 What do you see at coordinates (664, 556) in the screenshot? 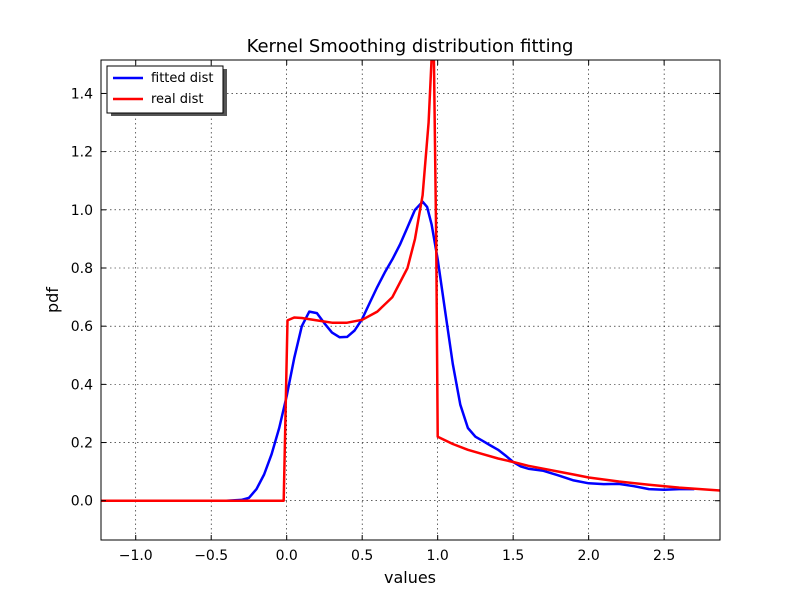
I see `x-tick-label: 2.5` at bounding box center [664, 556].